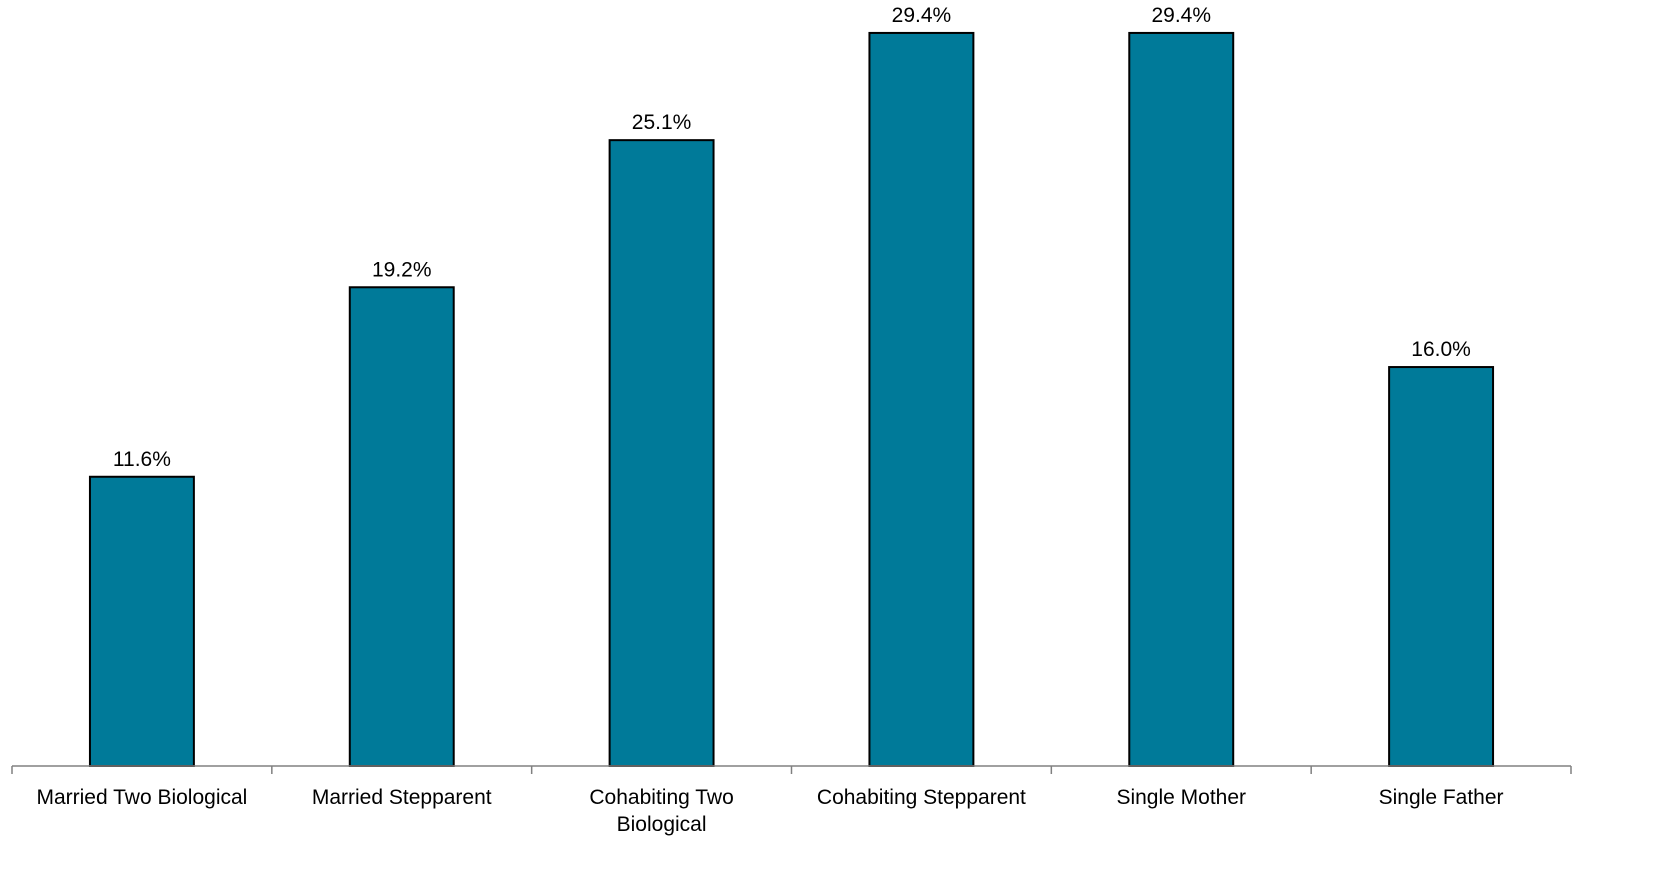  Describe the element at coordinates (1441, 797) in the screenshot. I see `category-label: Single Father` at that location.